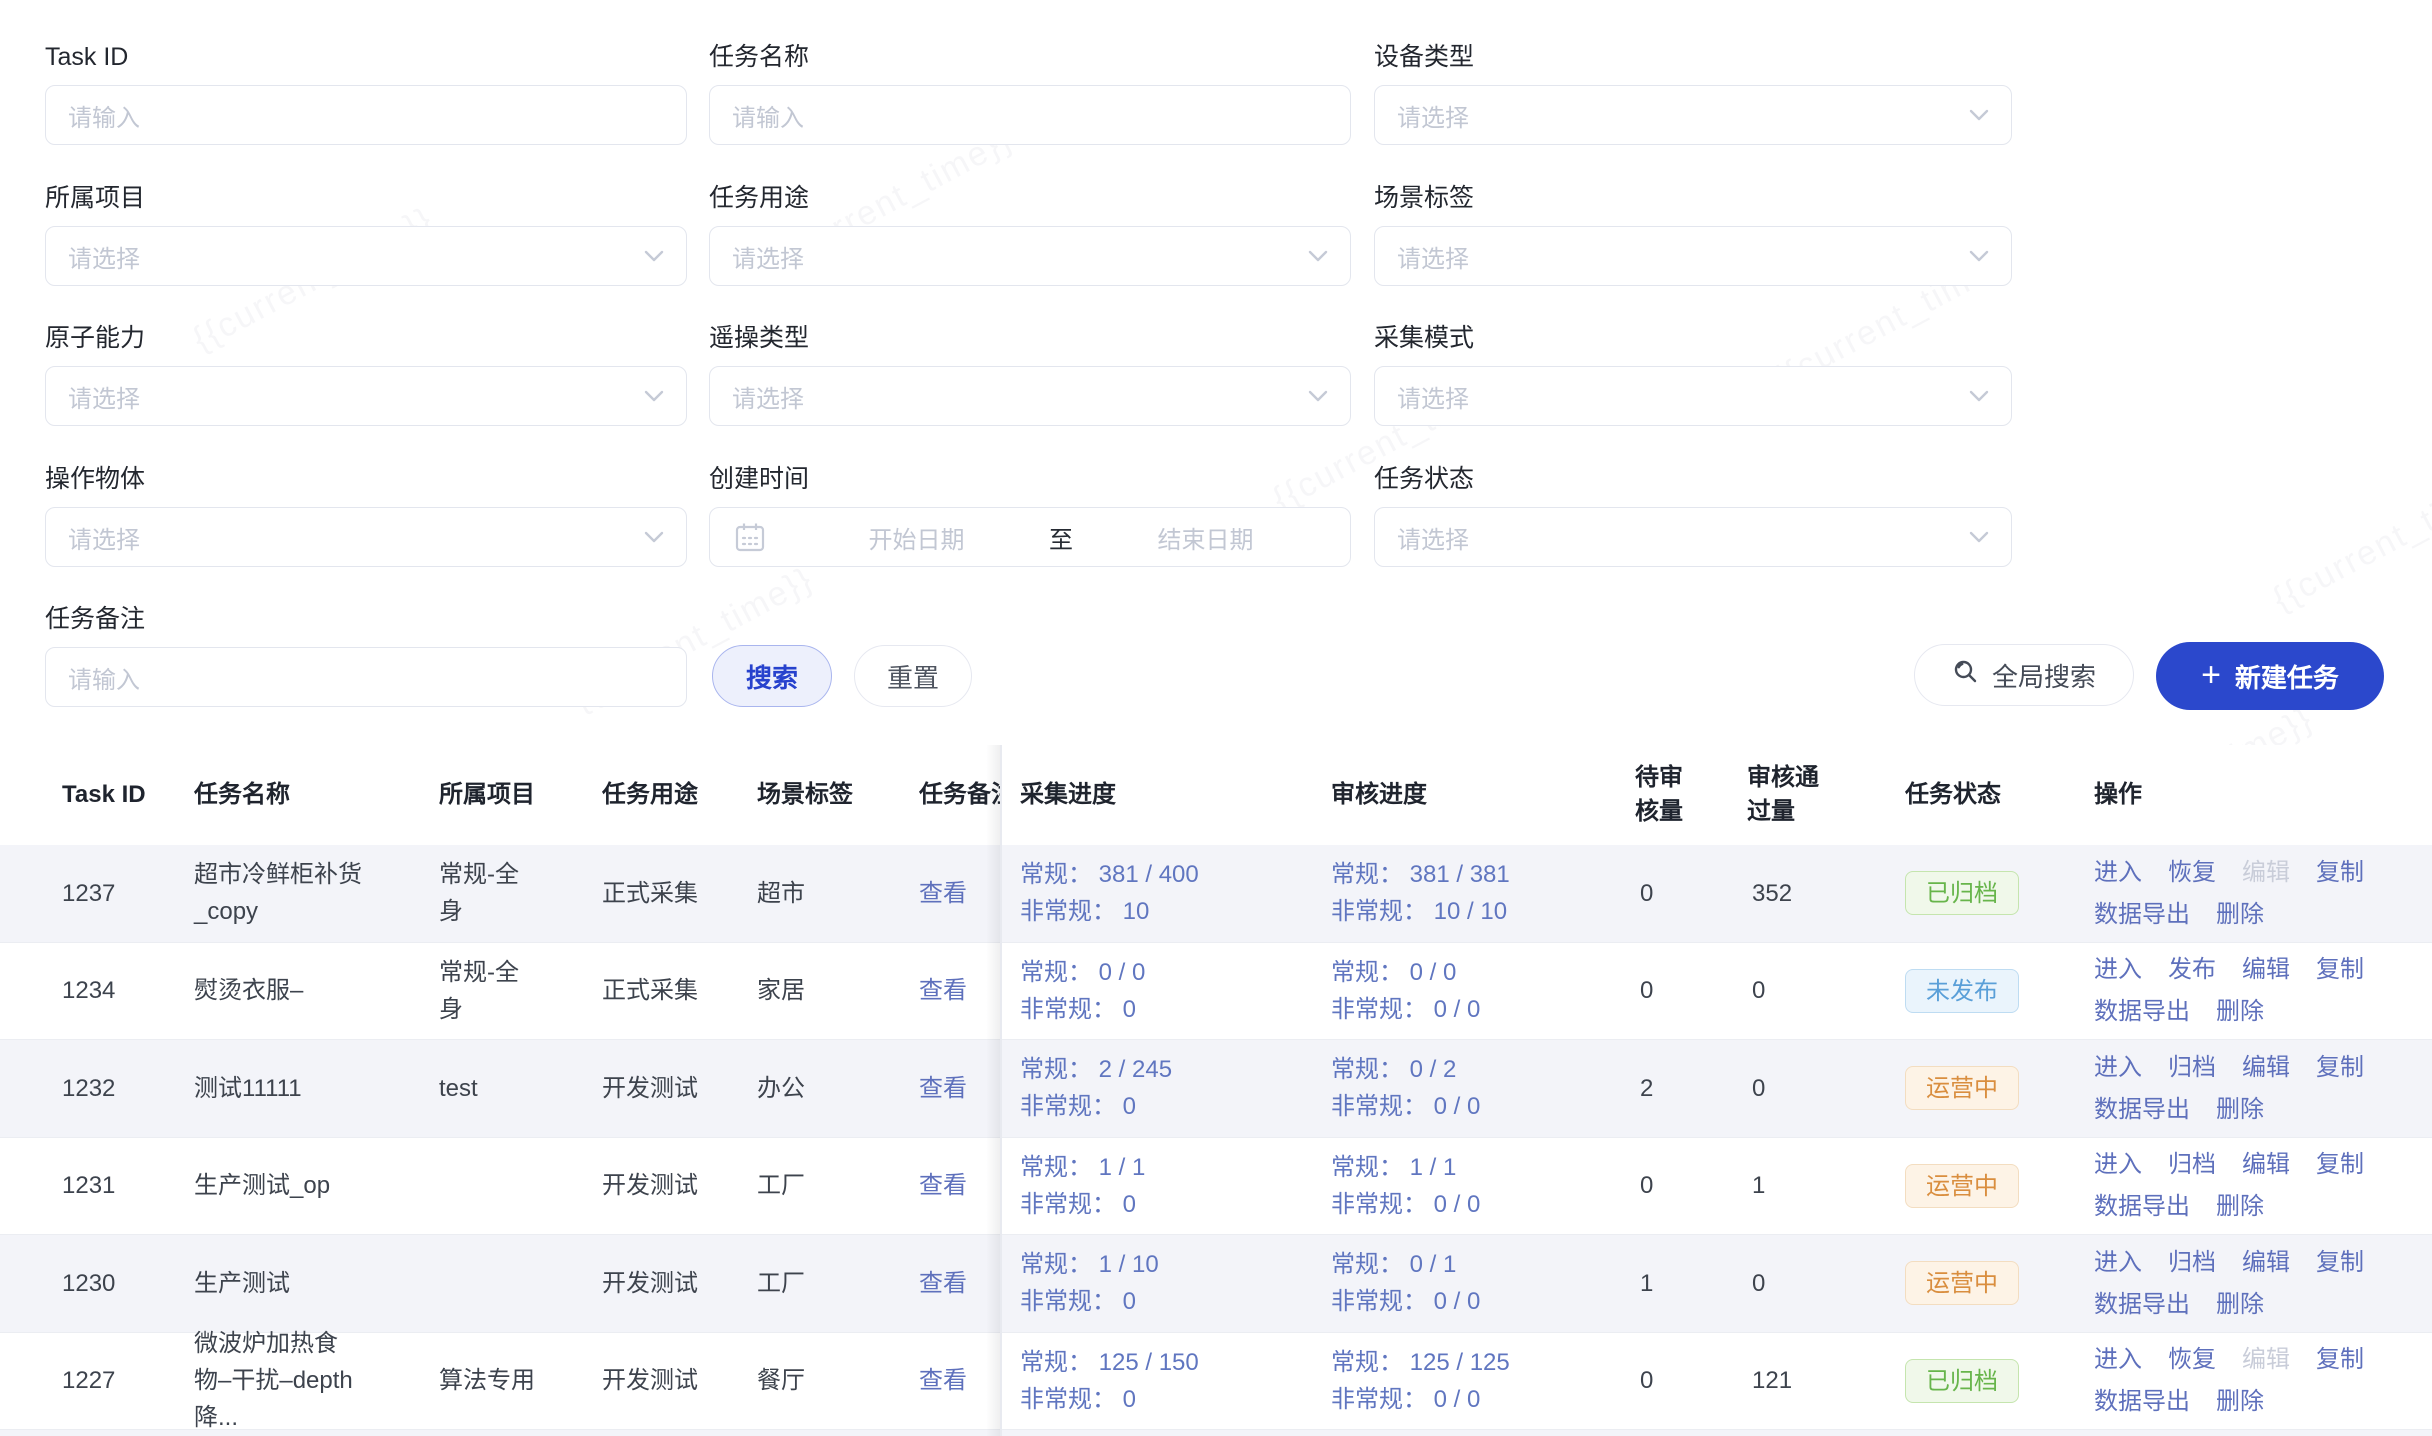 The height and width of the screenshot is (1436, 2432). Describe the element at coordinates (1379, 794) in the screenshot. I see `column-header-review: 审核进度` at that location.